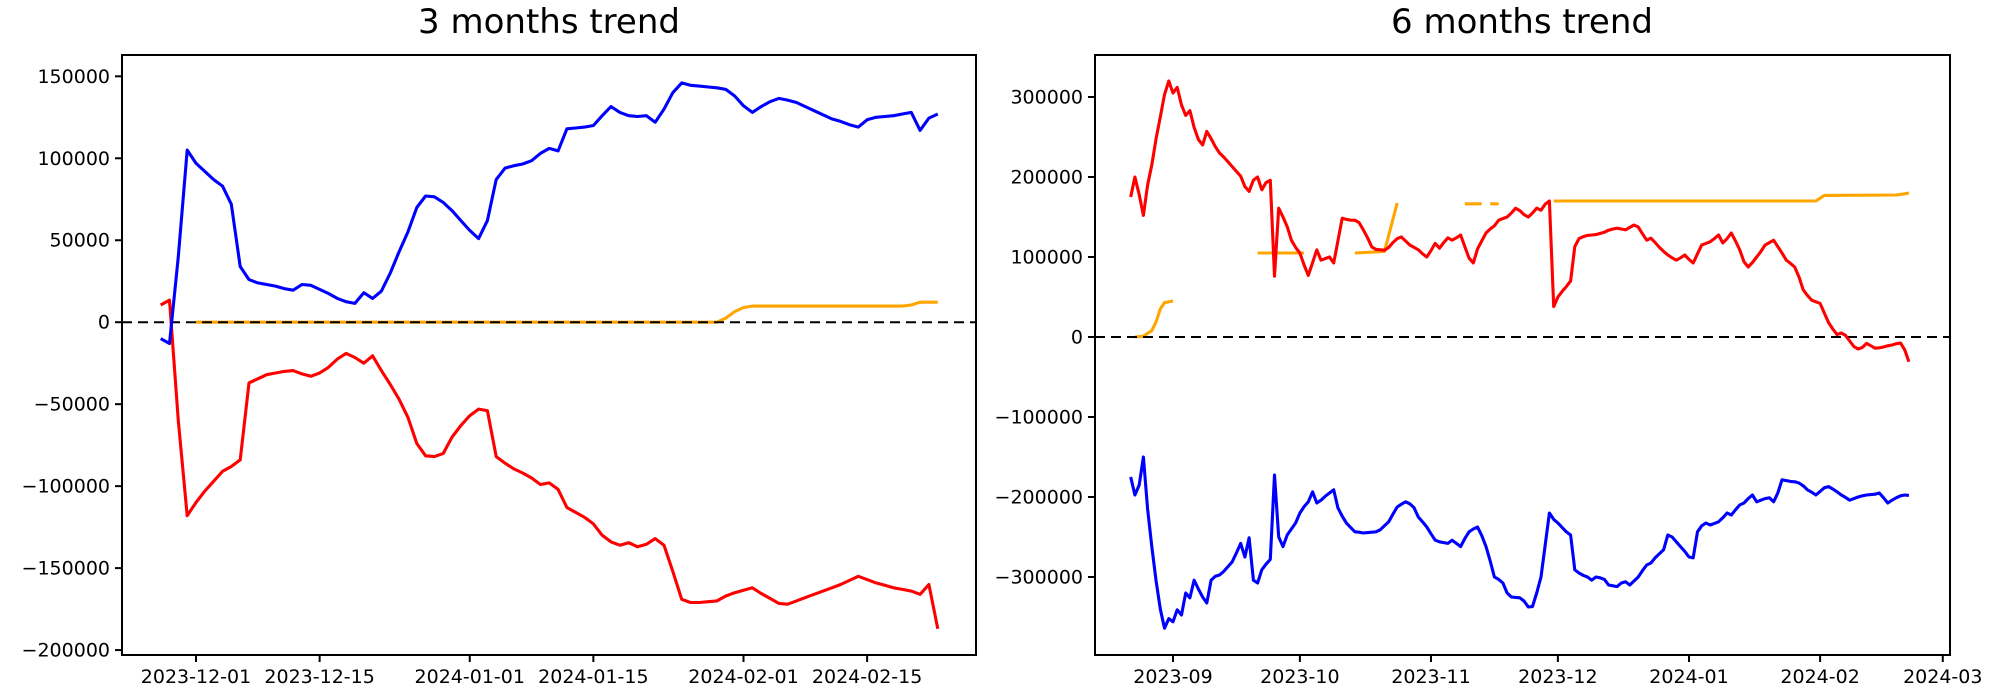 Image resolution: width=2000 pixels, height=700 pixels. What do you see at coordinates (1688, 677) in the screenshot?
I see `x-tick-label-chart1: 2024-01` at bounding box center [1688, 677].